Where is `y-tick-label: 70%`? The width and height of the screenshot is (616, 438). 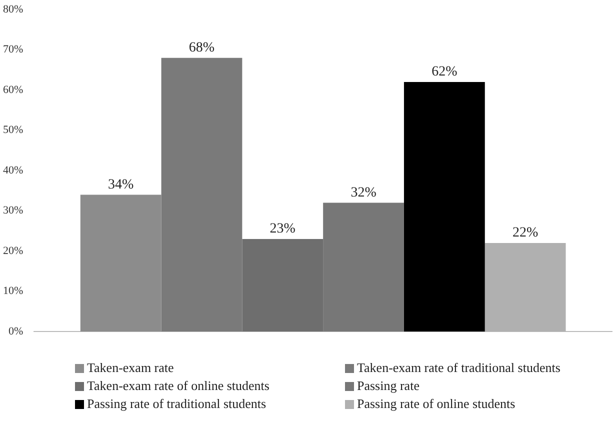 y-tick-label: 70% is located at coordinates (13, 50).